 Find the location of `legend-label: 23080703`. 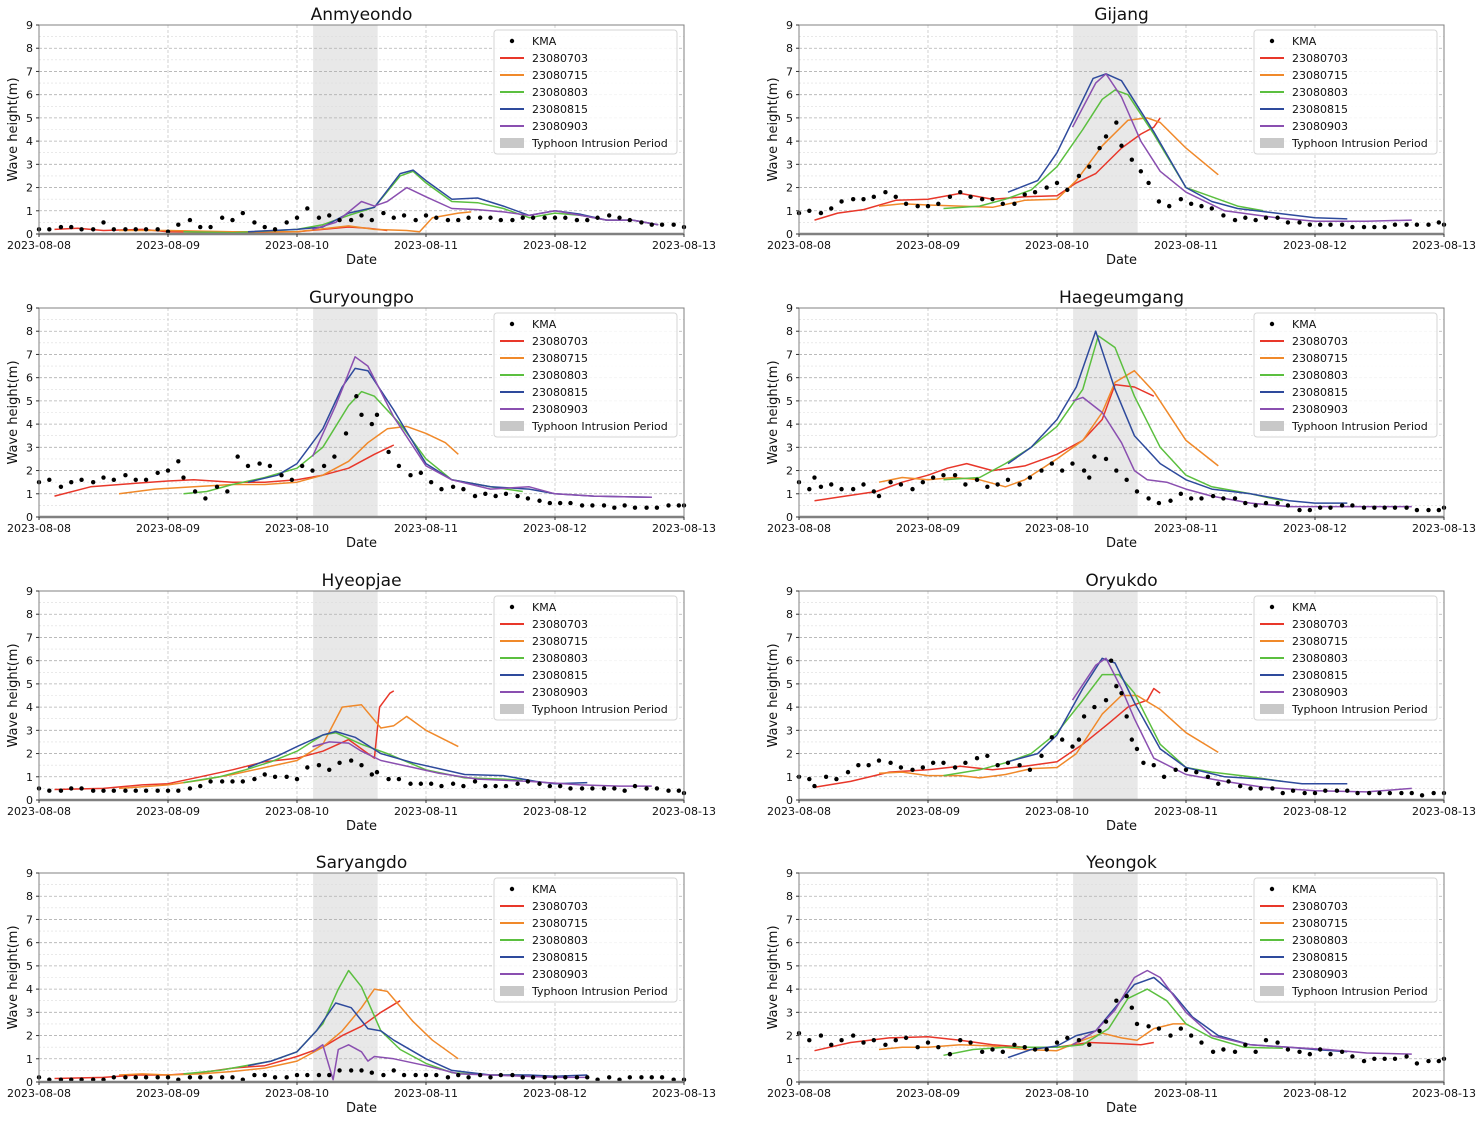

legend-label: 23080703 is located at coordinates (1320, 58).